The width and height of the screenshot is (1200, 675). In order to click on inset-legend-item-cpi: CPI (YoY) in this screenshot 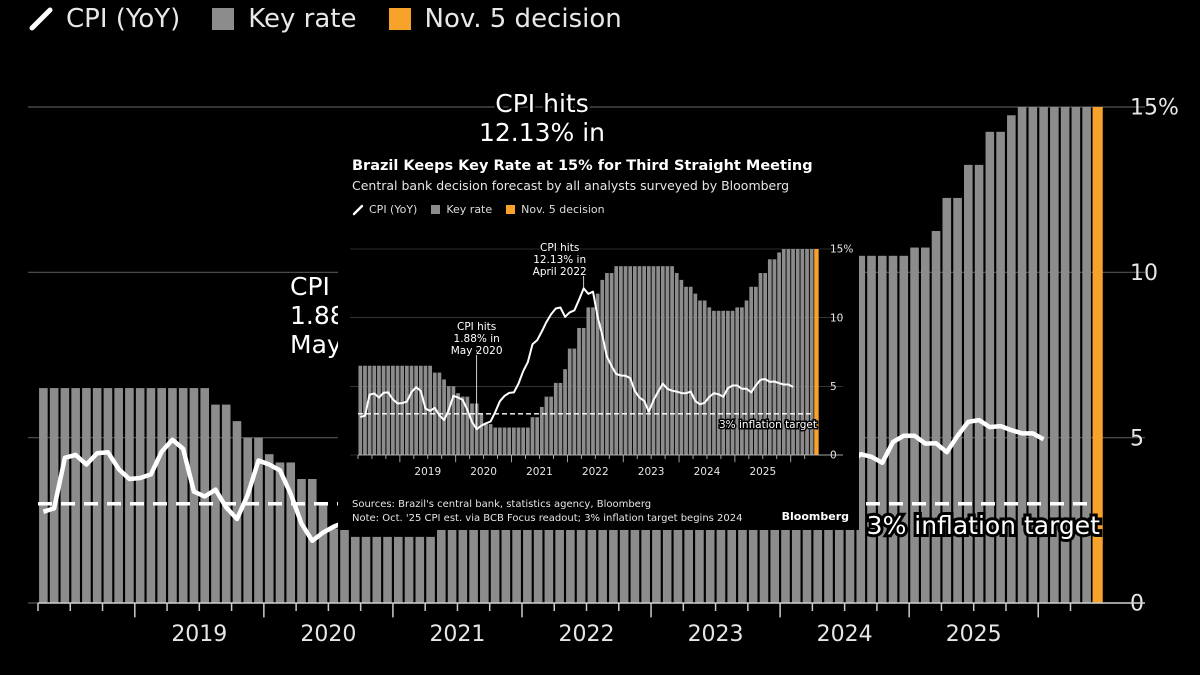, I will do `click(384, 209)`.